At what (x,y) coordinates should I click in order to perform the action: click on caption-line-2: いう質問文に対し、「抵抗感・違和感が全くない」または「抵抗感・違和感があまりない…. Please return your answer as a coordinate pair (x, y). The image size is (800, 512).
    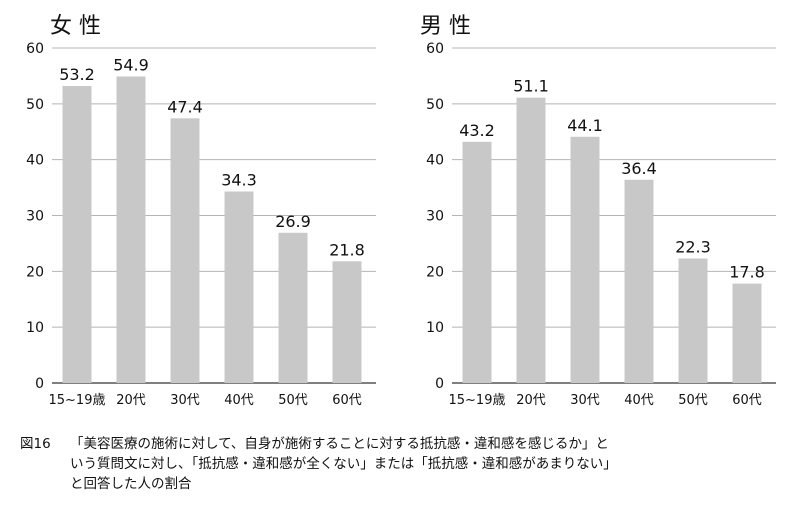
    Looking at the image, I should click on (343, 464).